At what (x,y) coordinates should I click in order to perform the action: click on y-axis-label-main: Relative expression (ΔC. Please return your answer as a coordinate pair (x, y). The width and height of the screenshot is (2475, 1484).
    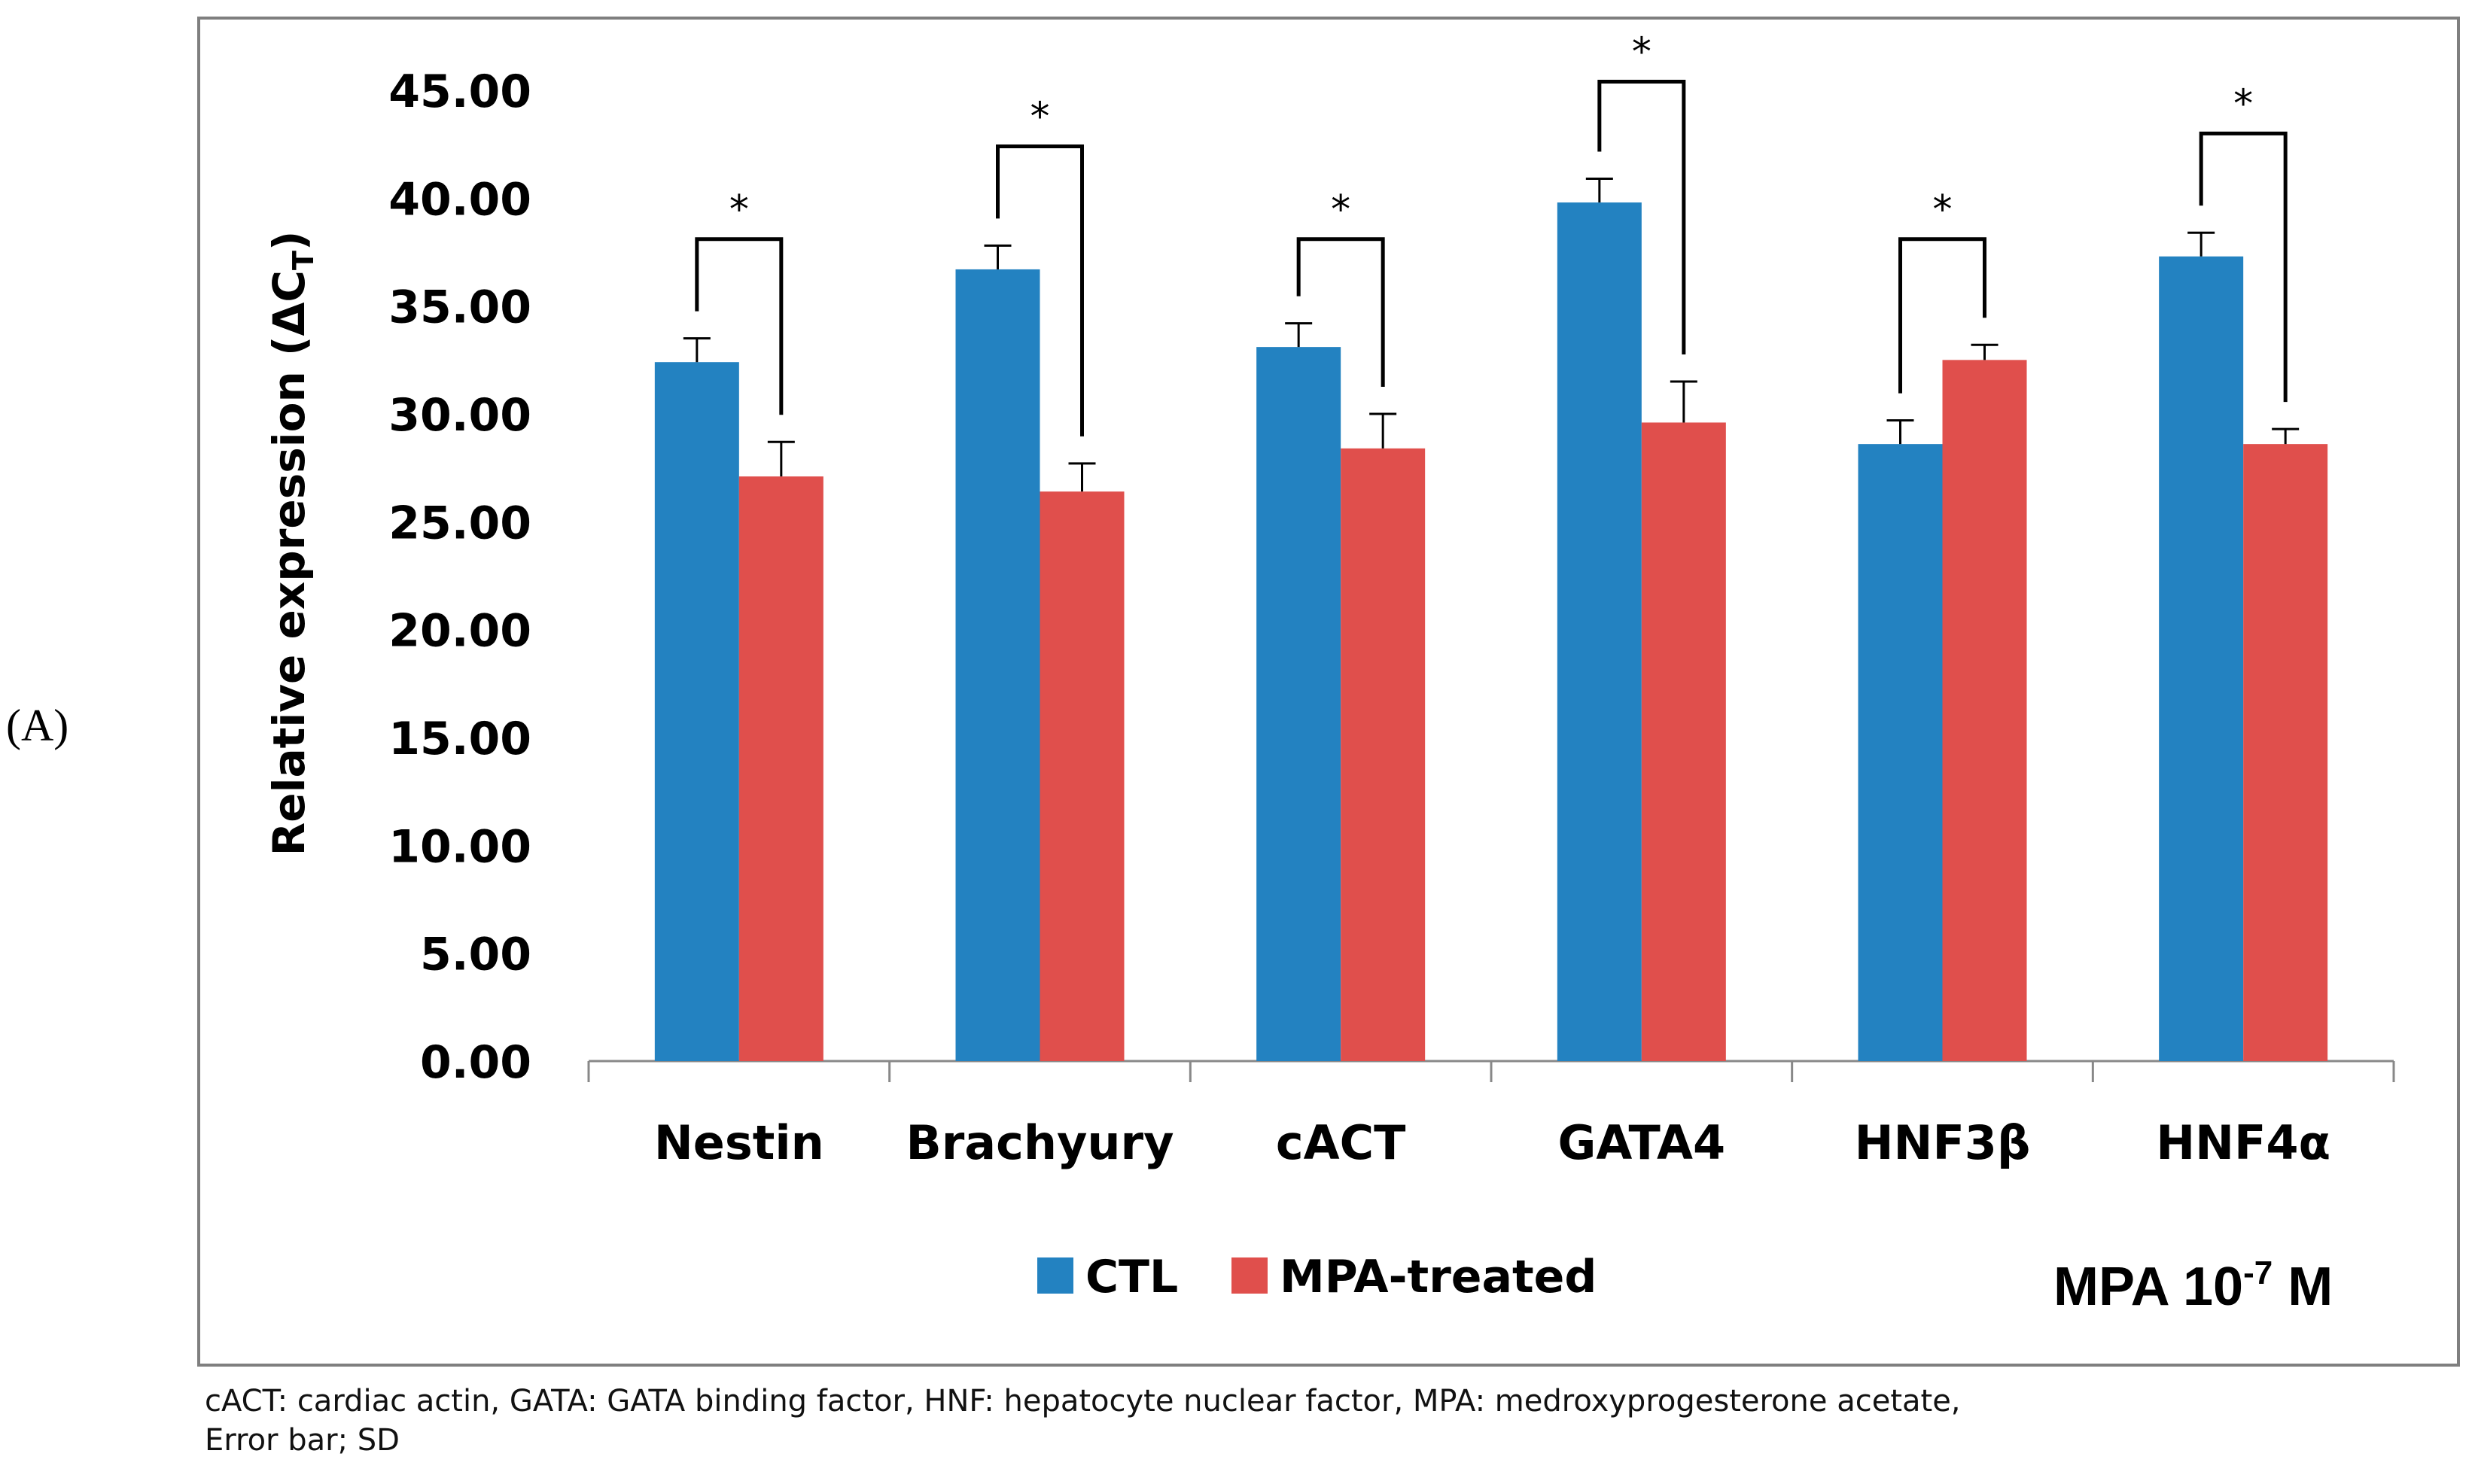
    Looking at the image, I should click on (289, 563).